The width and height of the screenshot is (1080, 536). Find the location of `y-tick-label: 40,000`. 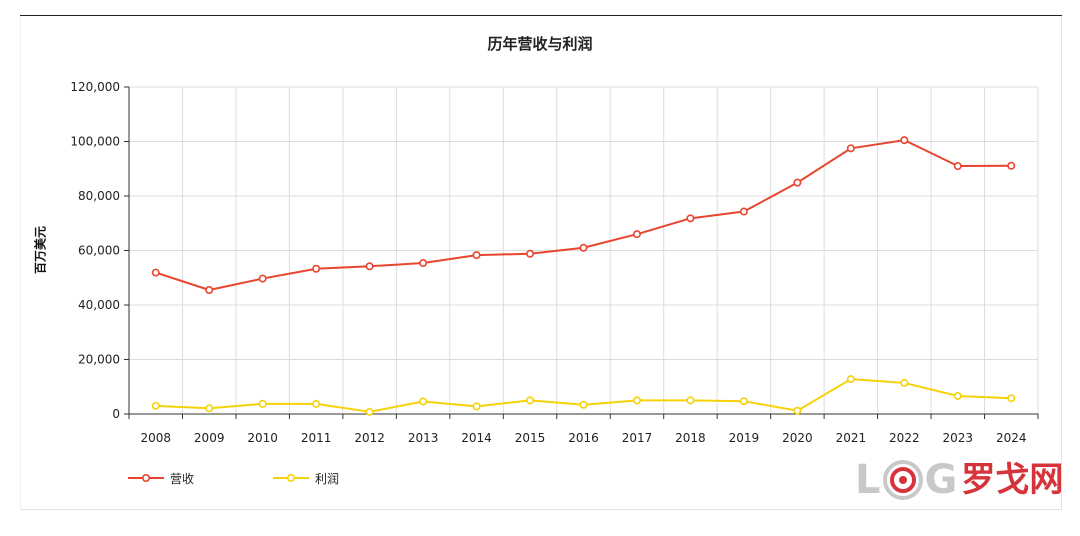

y-tick-label: 40,000 is located at coordinates (99, 305).